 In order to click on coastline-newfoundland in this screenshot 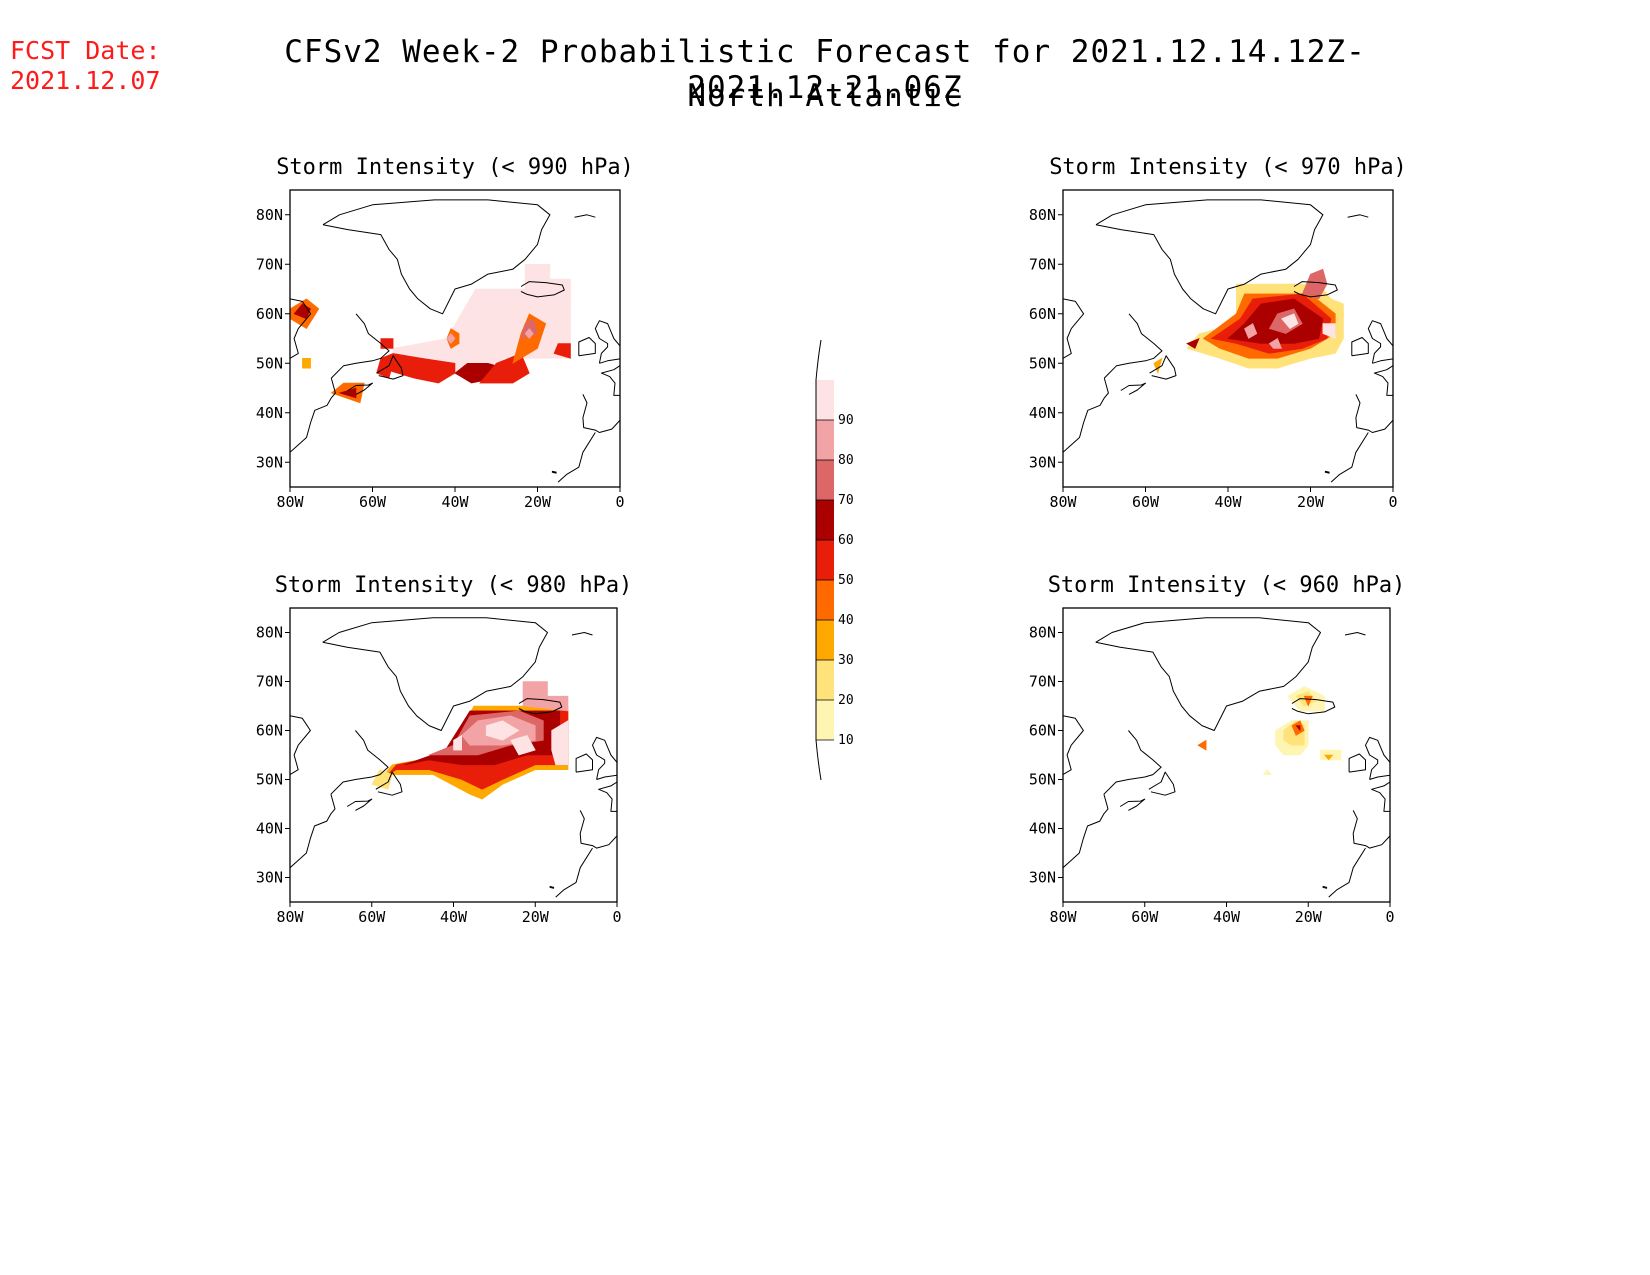, I will do `click(390, 367)`.